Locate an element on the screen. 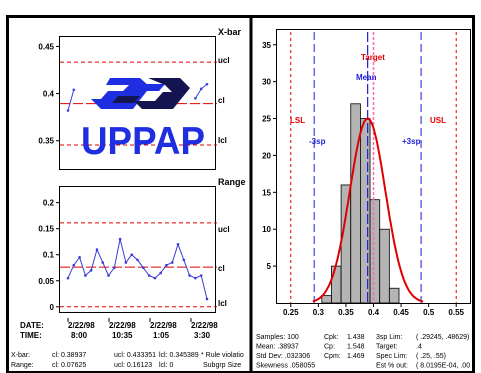 The image size is (481, 373). stats-col5-cell: ( 8.0195E-04, .00 is located at coordinates (443, 366).